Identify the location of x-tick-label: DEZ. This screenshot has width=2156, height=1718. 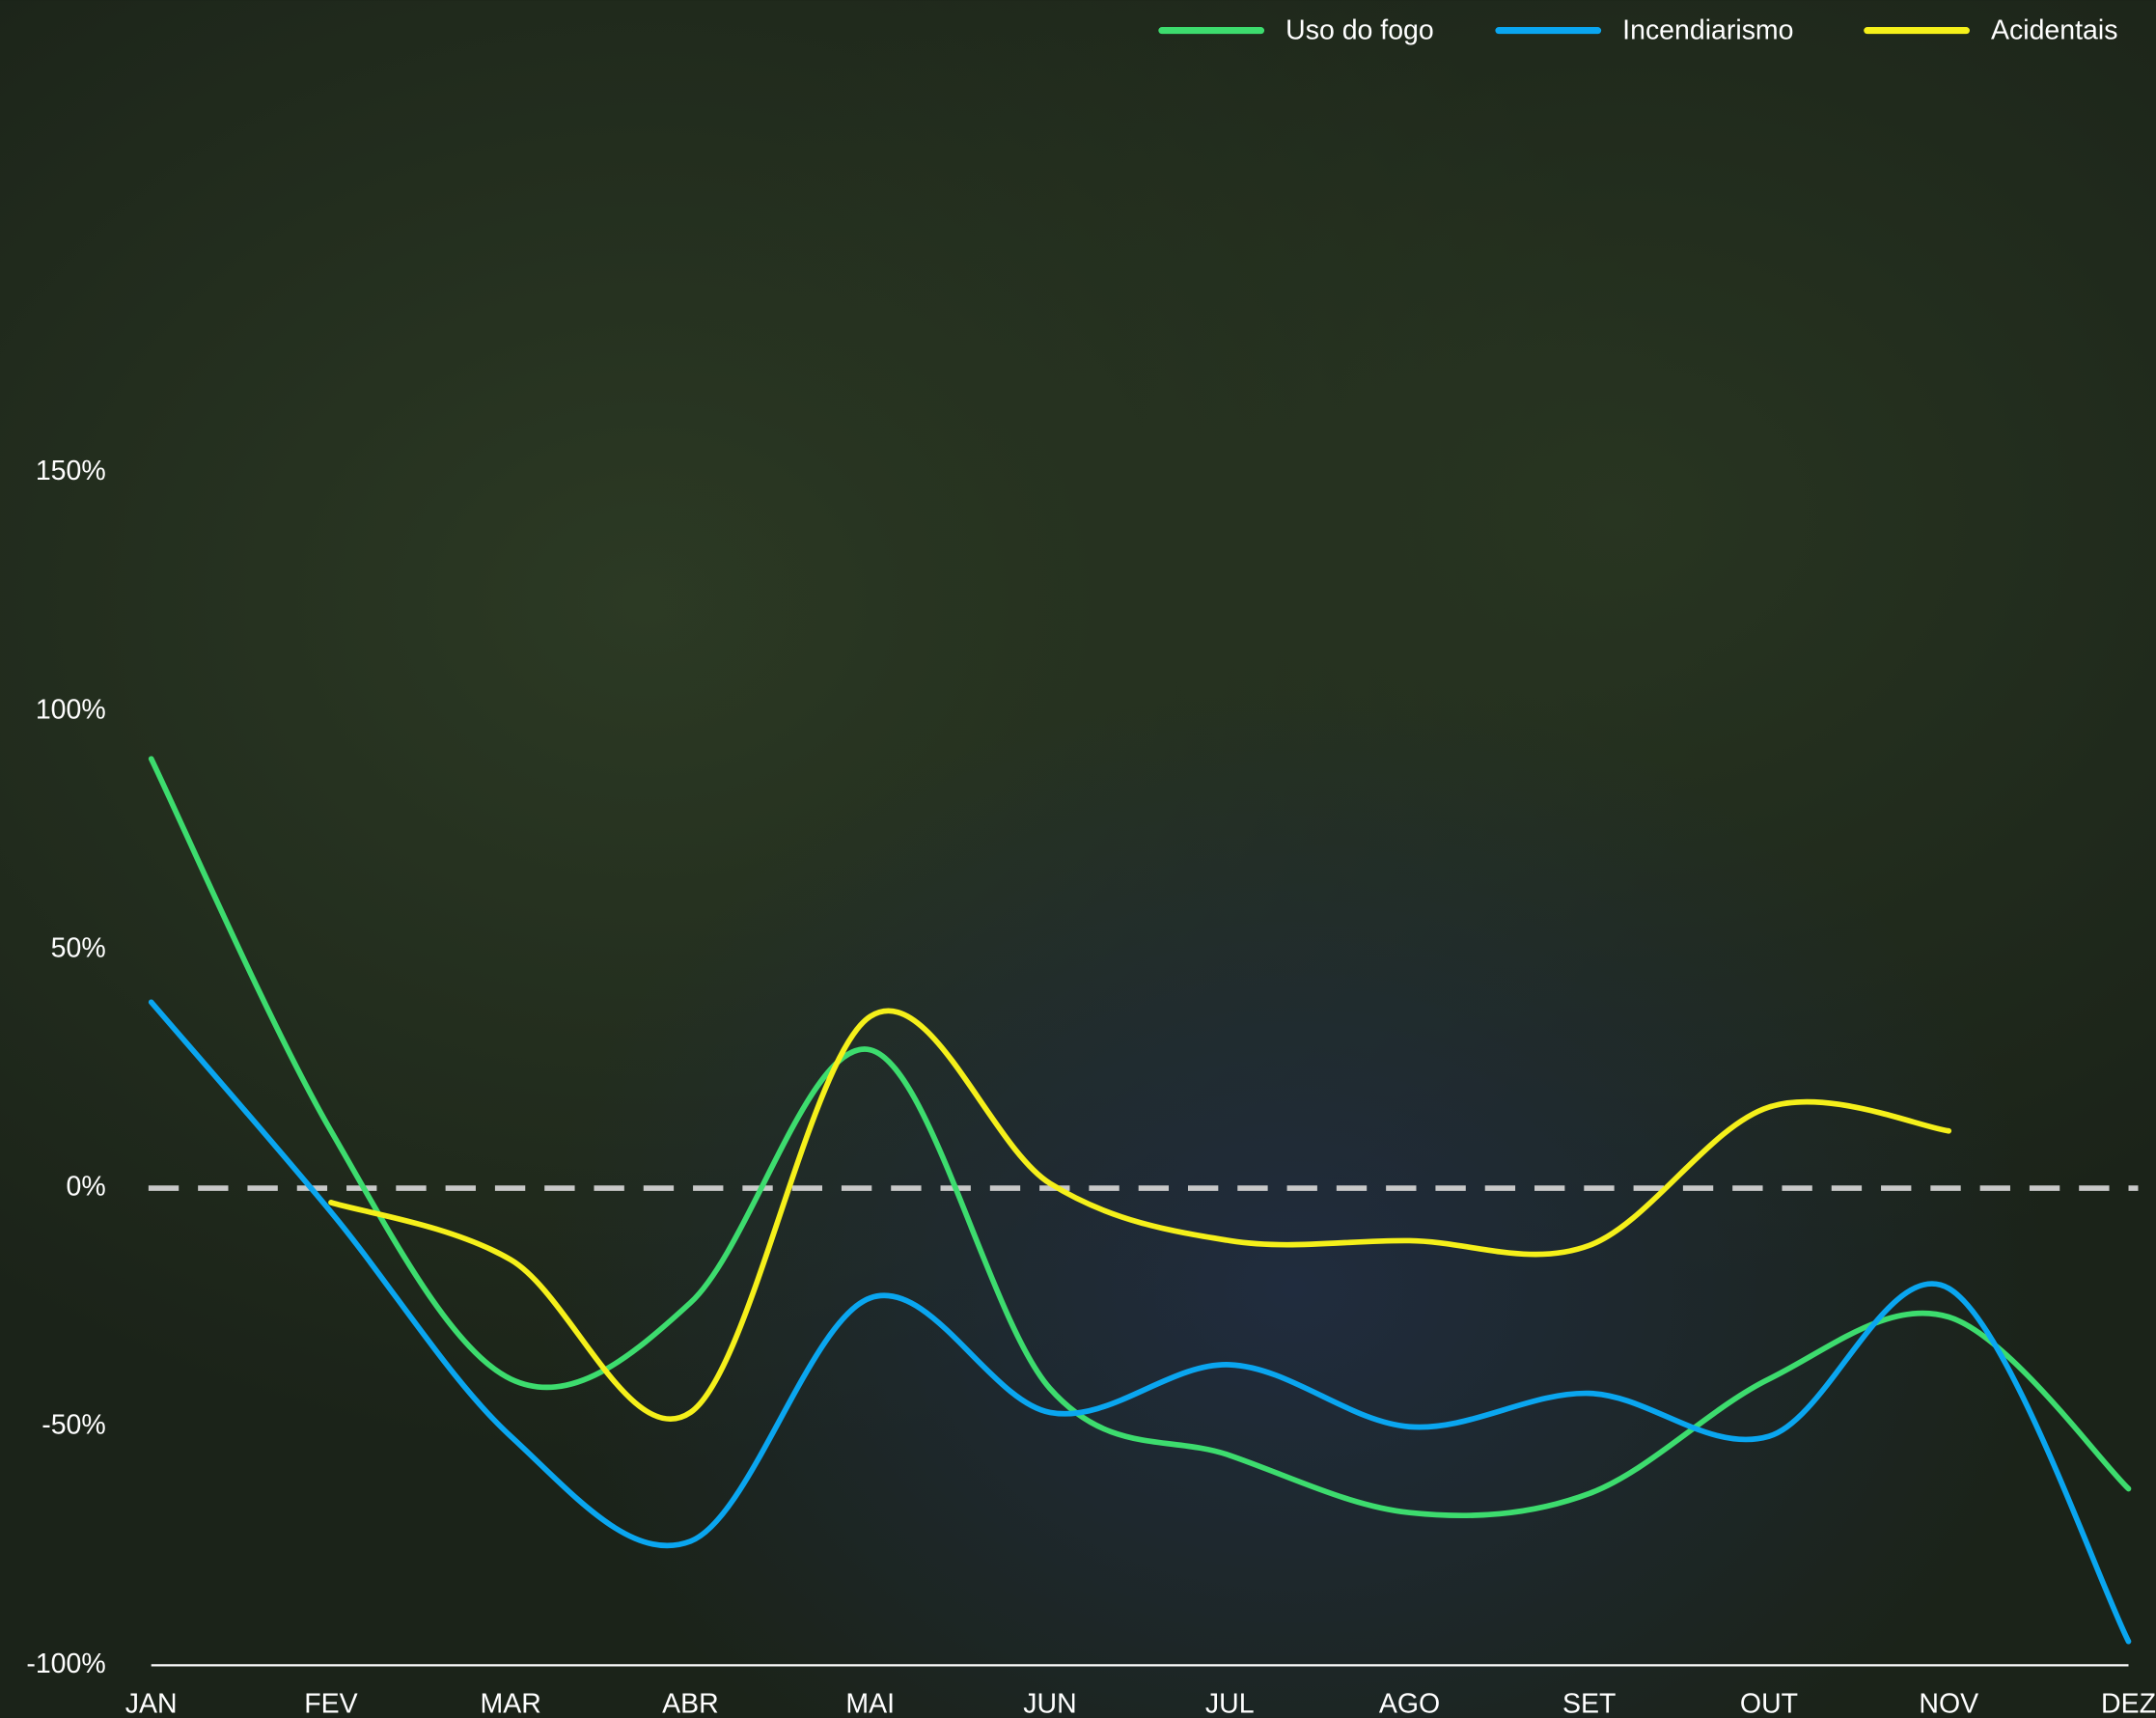
(2128, 1703).